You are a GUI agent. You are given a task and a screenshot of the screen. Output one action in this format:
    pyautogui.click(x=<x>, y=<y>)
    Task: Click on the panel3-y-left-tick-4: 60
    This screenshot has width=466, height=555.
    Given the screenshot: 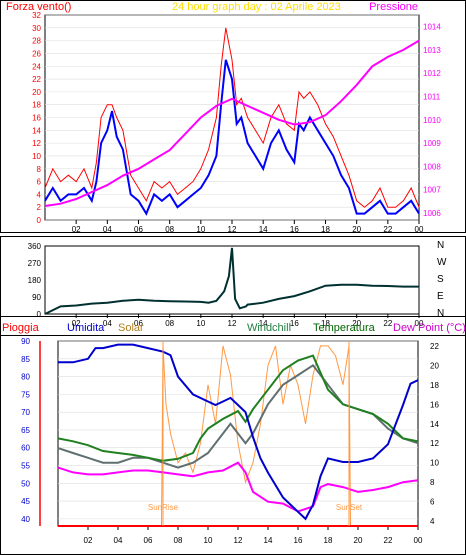 What is the action you would take?
    pyautogui.click(x=25, y=448)
    